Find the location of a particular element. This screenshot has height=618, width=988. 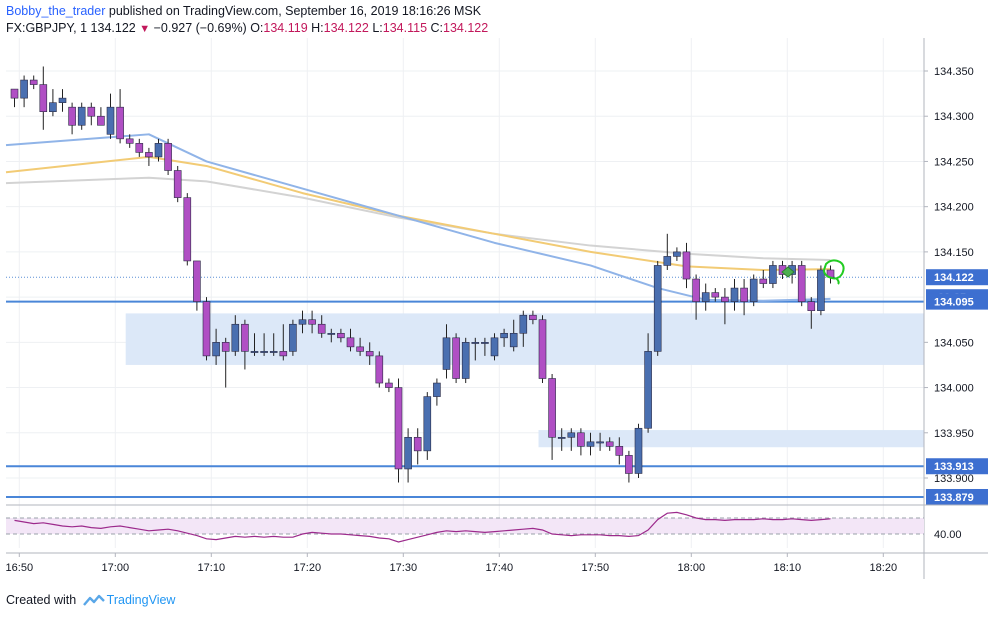

price-tick-label: 134.150 is located at coordinates (954, 253).